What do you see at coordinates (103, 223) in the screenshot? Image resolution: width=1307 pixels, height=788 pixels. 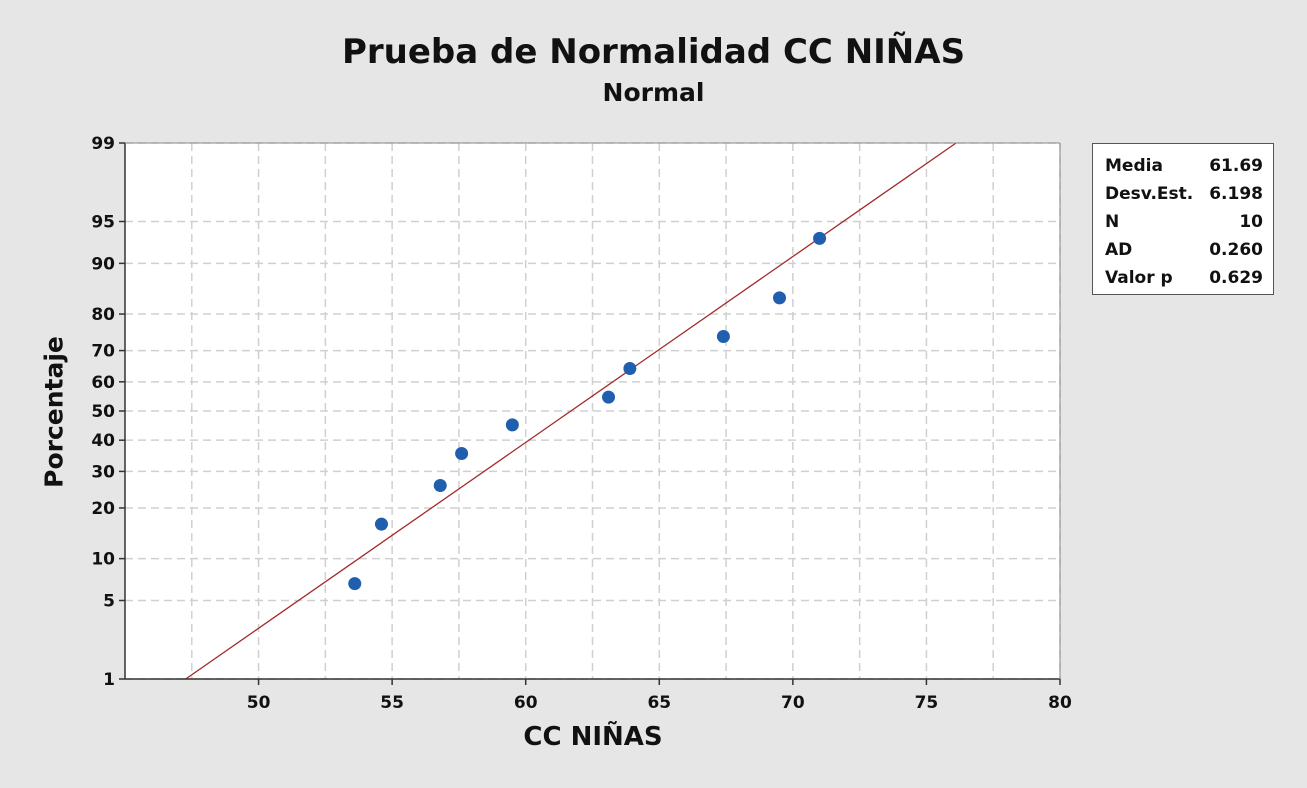 I see `y-tick-label: 95` at bounding box center [103, 223].